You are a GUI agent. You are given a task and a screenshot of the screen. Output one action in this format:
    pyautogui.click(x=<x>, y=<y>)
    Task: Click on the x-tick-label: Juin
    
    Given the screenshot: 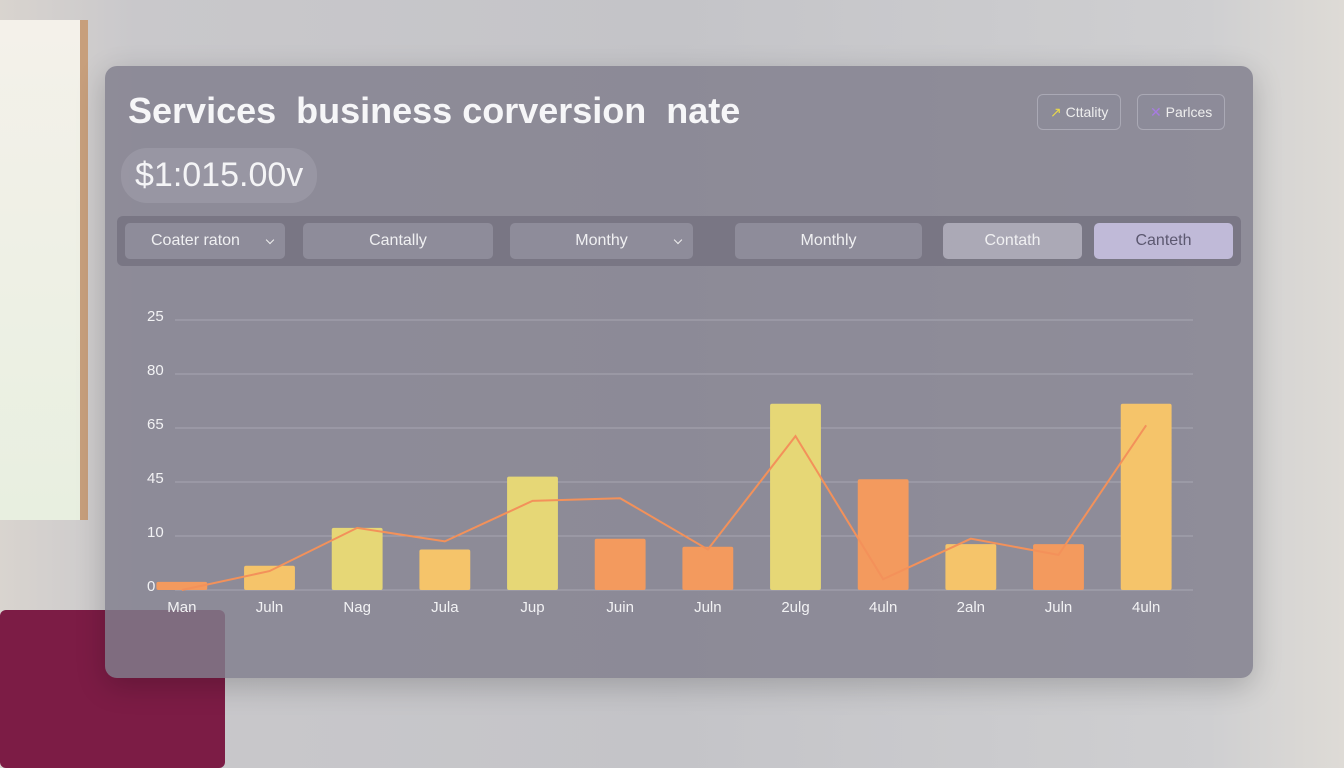 What is the action you would take?
    pyautogui.click(x=620, y=607)
    